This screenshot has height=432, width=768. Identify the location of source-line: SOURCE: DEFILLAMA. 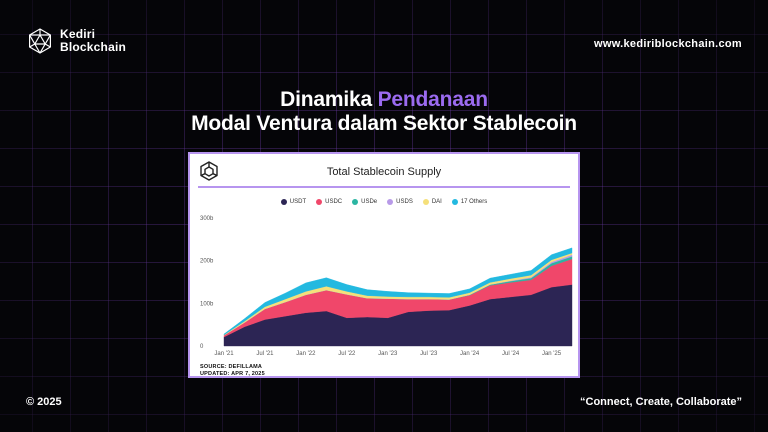
(231, 367).